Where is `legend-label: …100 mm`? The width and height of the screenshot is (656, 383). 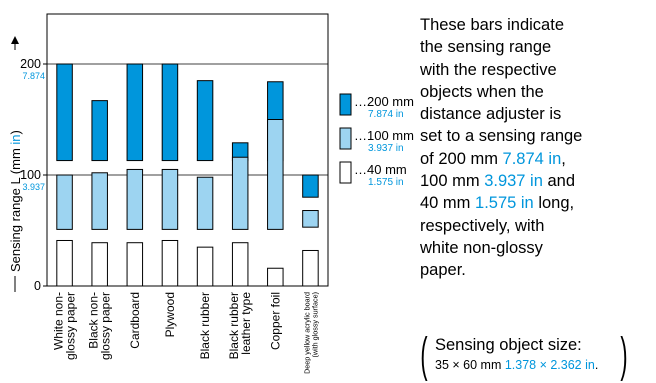
legend-label: …100 mm is located at coordinates (384, 135).